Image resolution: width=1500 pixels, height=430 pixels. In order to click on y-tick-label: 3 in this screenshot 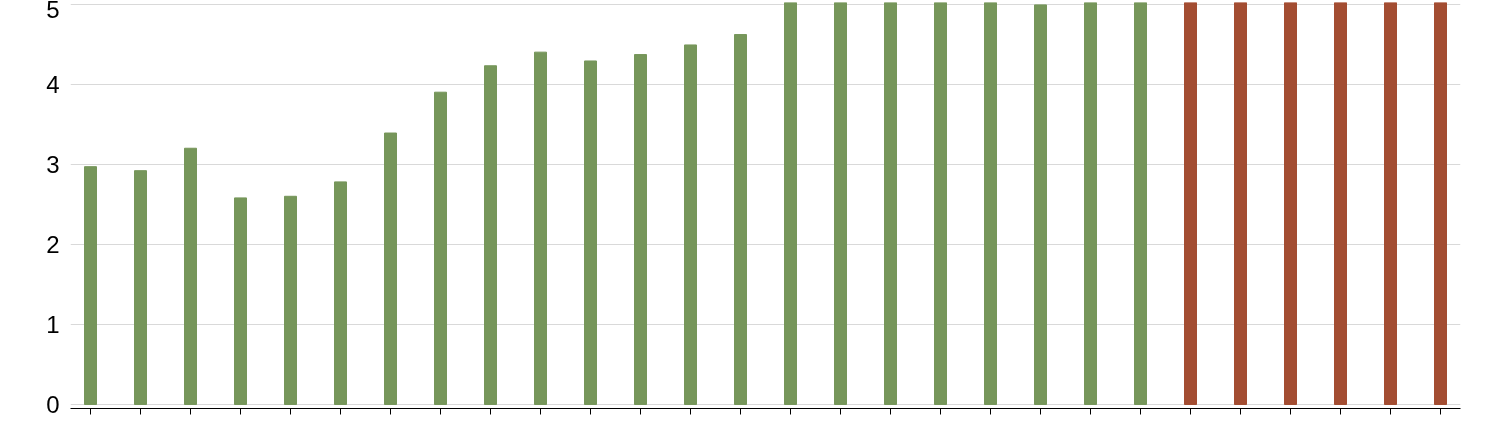, I will do `click(53, 164)`.